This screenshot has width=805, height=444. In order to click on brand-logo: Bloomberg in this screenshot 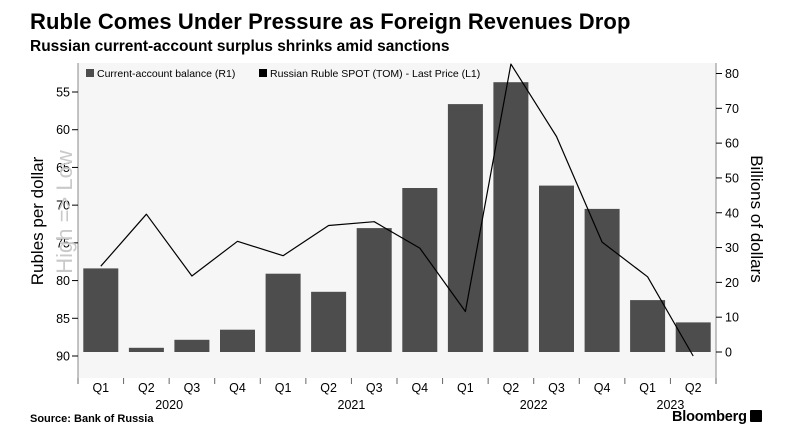, I will do `click(717, 417)`.